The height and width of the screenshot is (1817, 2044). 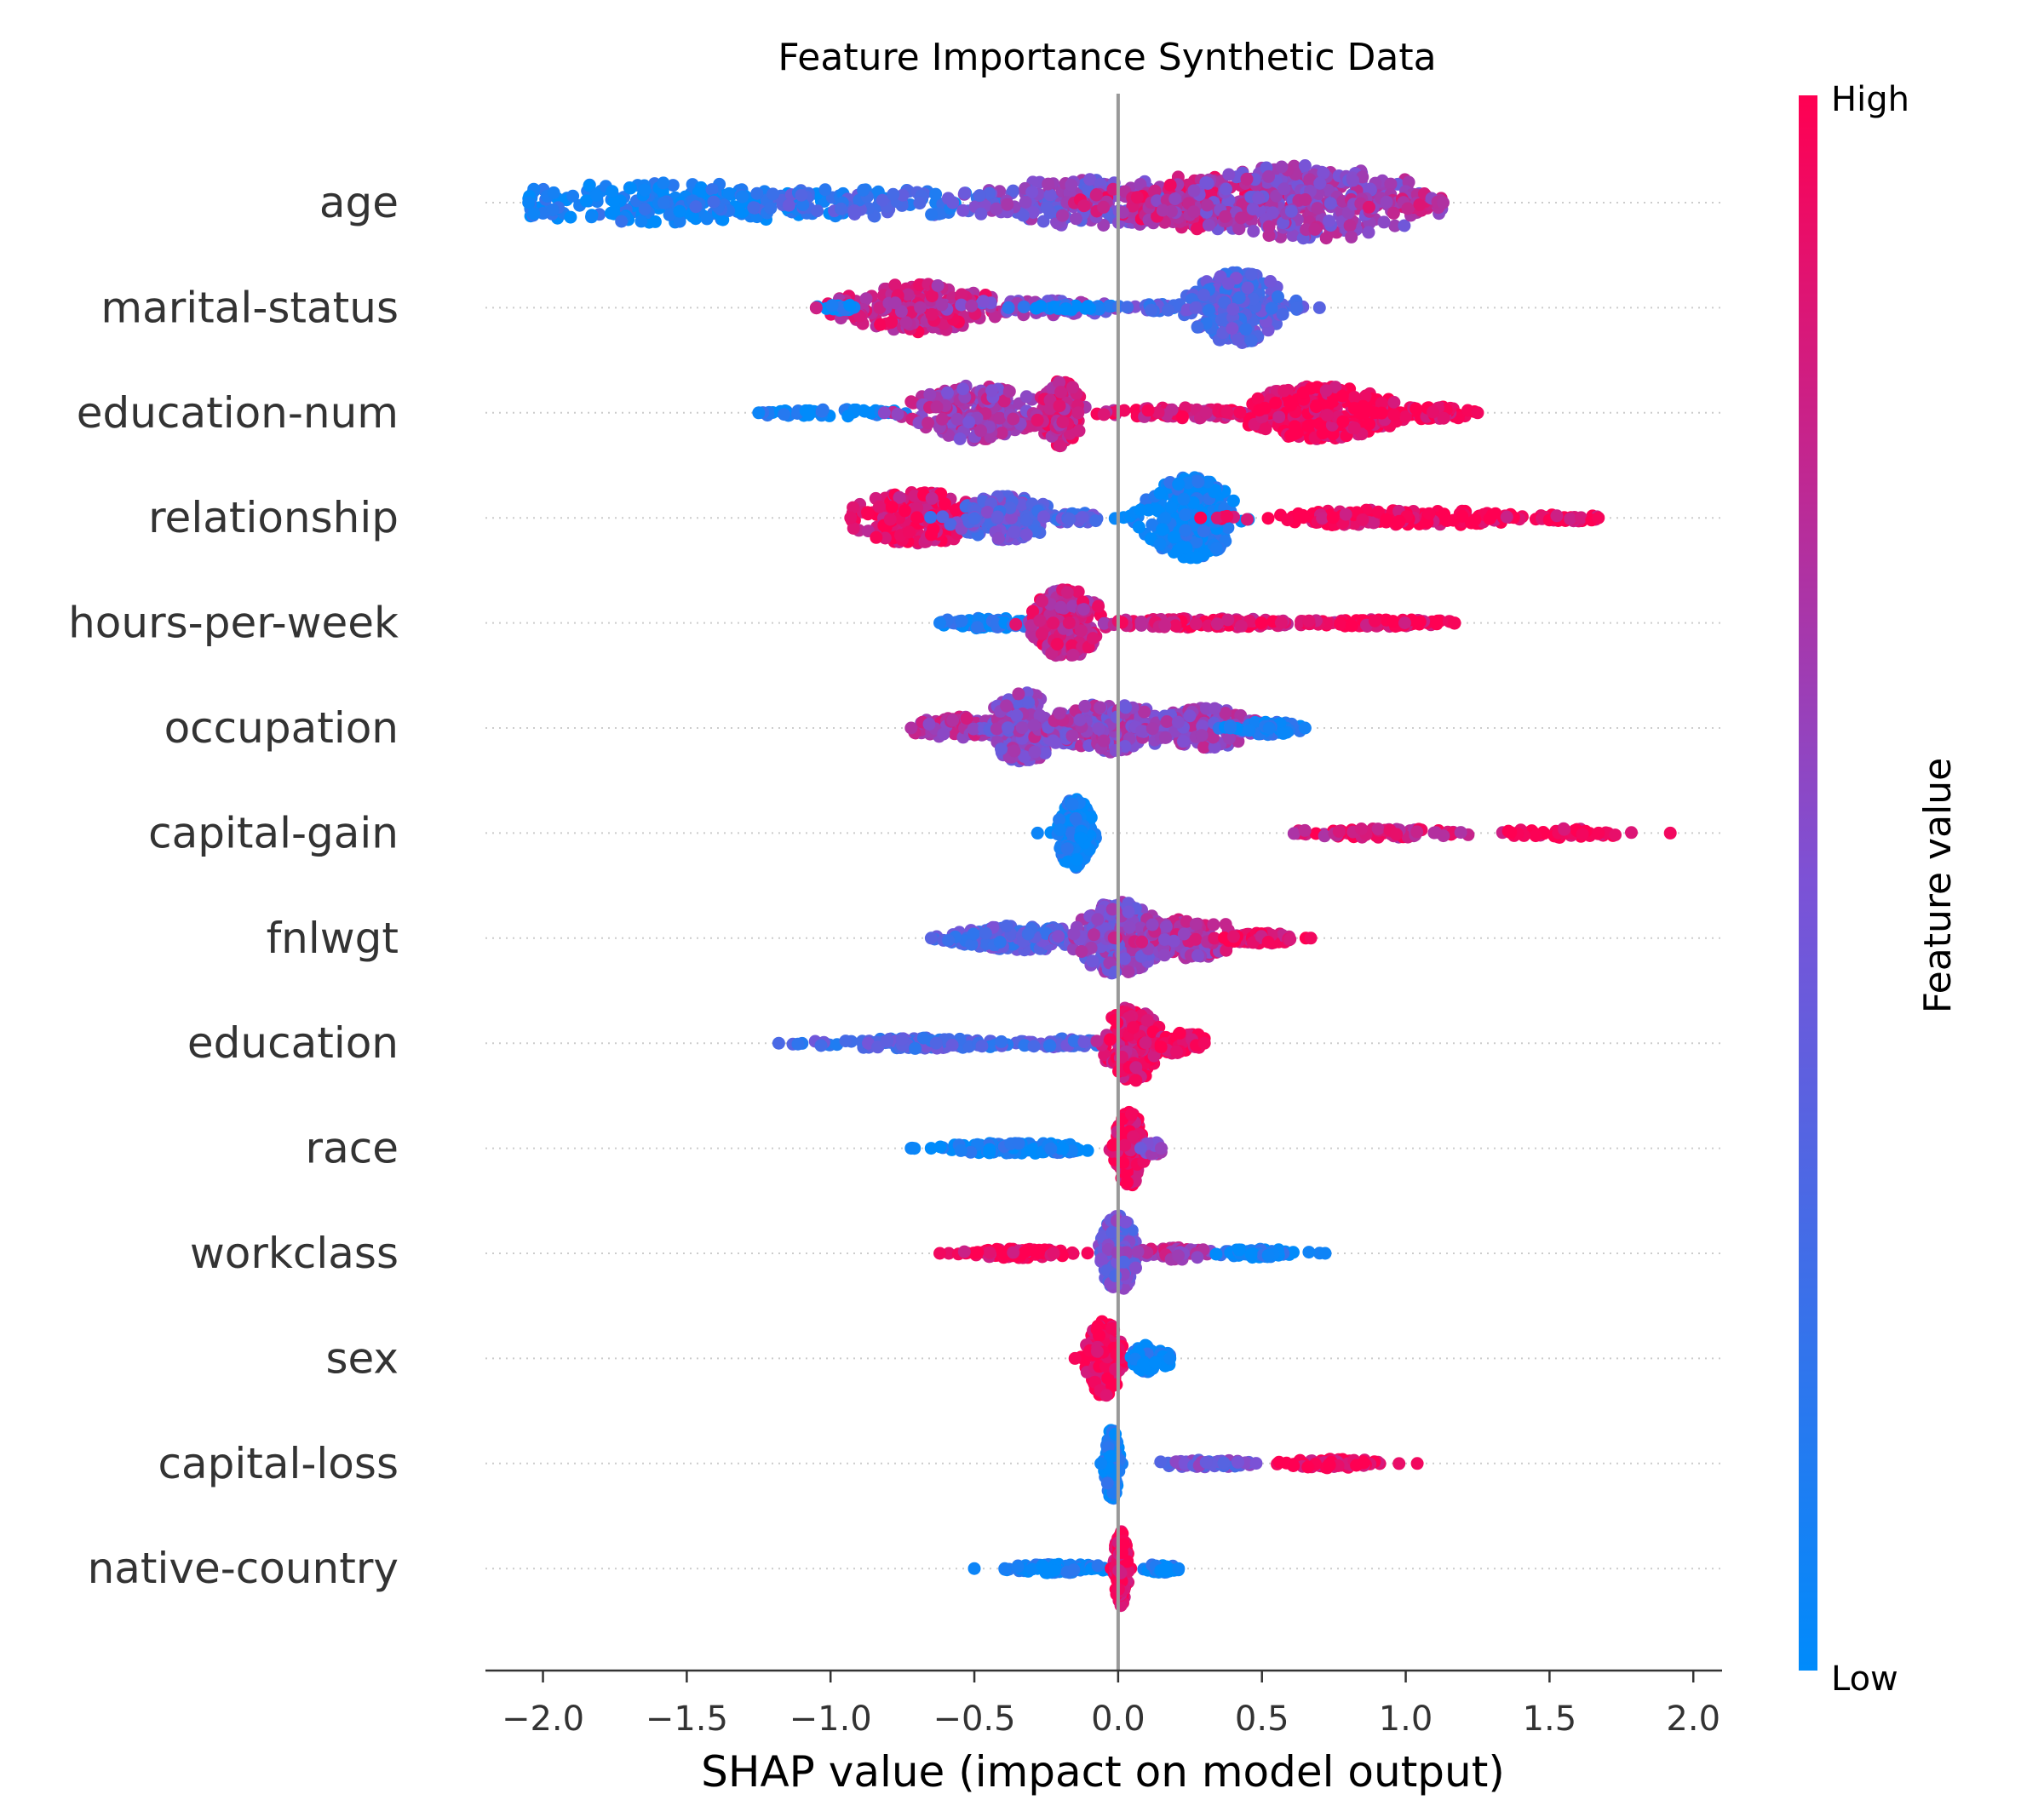 What do you see at coordinates (273, 832) in the screenshot?
I see `feature-label-capital-gain: capital-gain` at bounding box center [273, 832].